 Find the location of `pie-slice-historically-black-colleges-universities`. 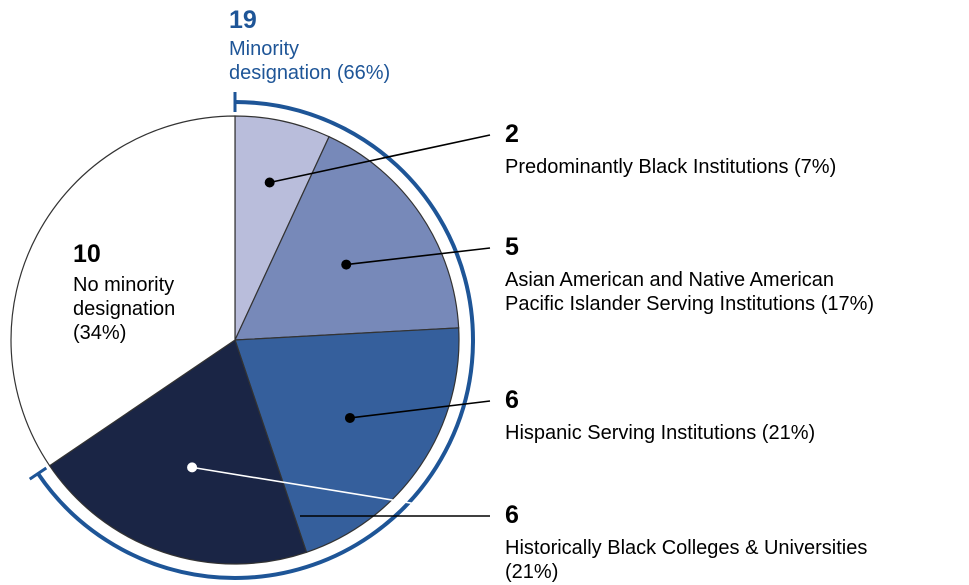

pie-slice-historically-black-colleges-universities is located at coordinates (178, 452).